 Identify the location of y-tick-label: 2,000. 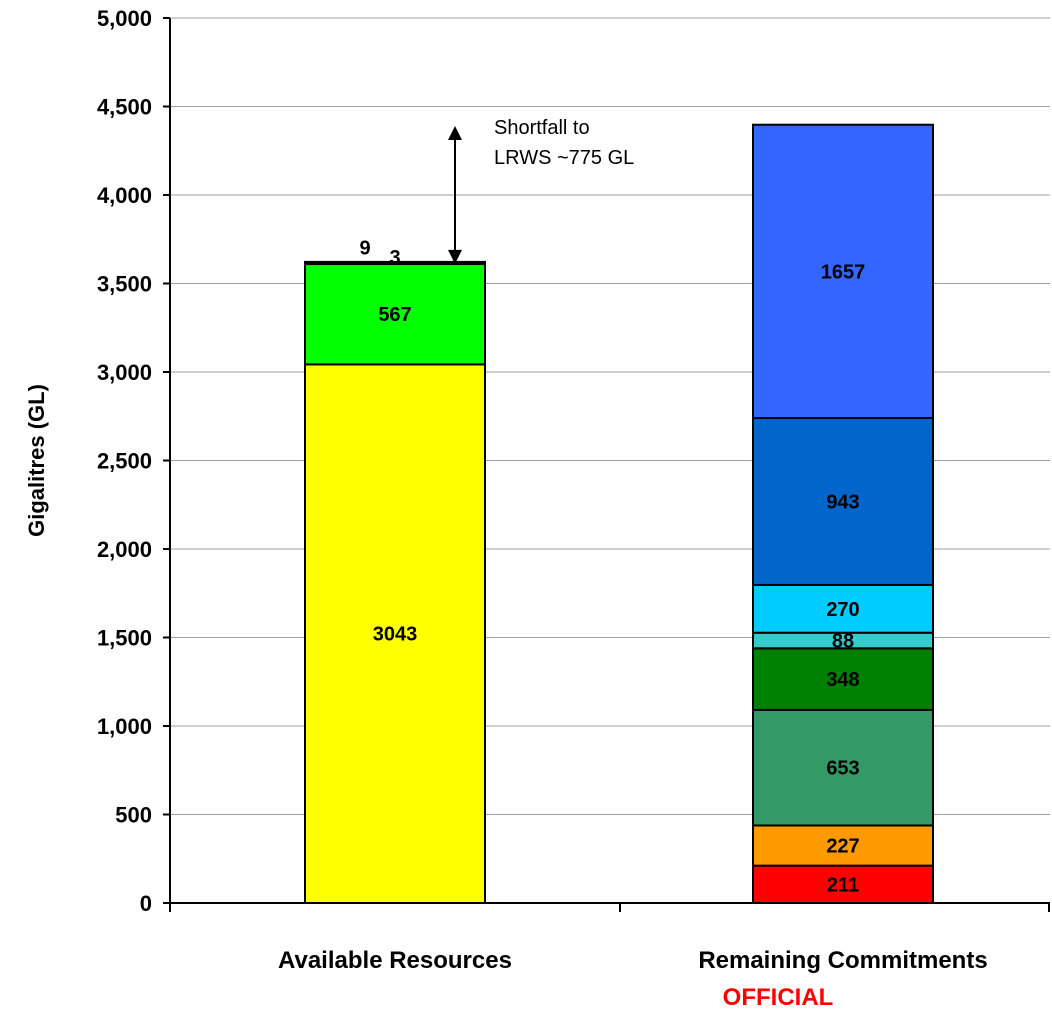
(124, 549).